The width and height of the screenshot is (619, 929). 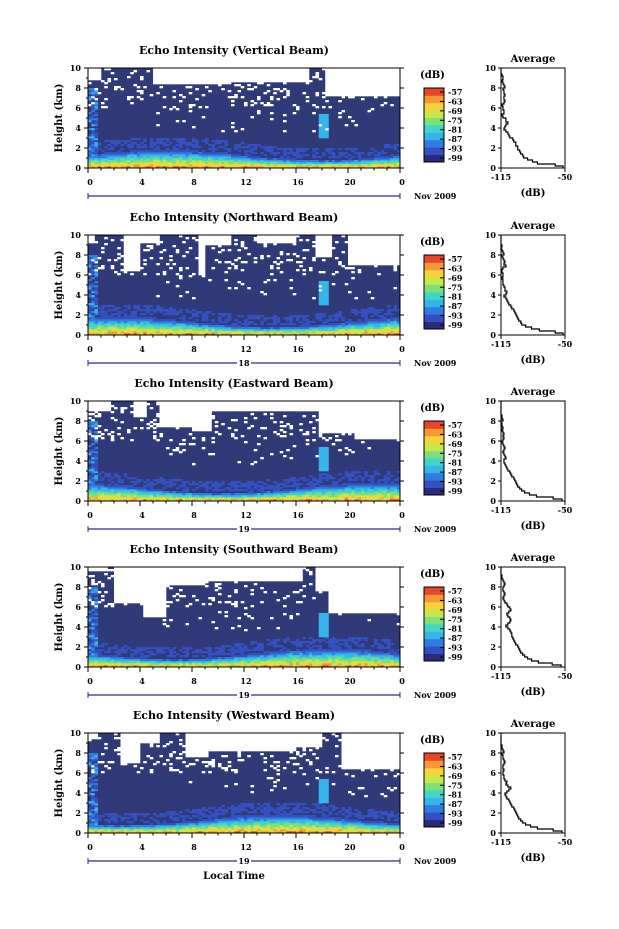 I want to click on y-tick-label: 0, so click(x=78, y=168).